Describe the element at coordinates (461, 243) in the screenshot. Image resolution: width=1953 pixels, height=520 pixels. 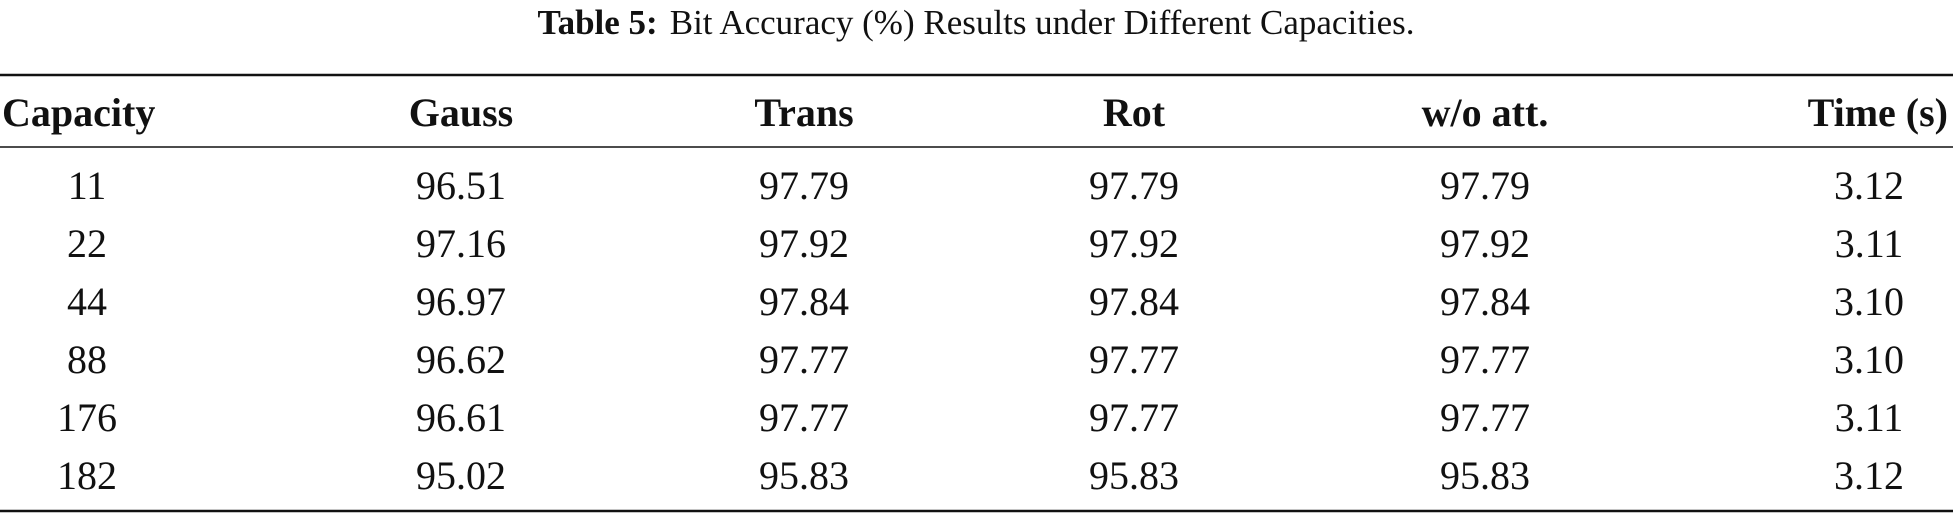
I see `table-cell: 97.16` at that location.